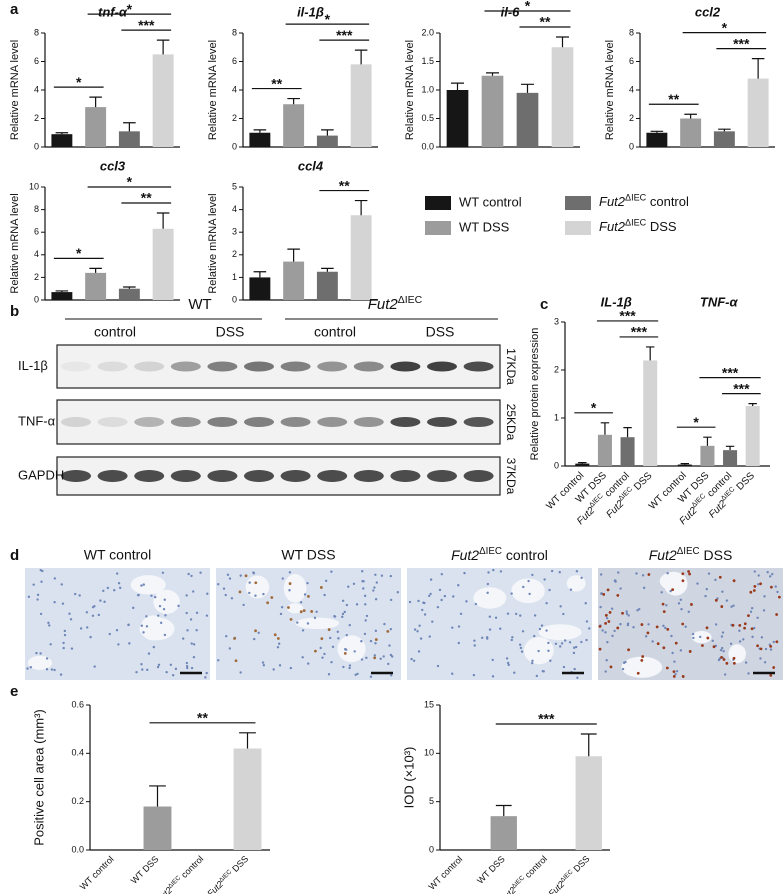 Image resolution: width=784 pixels, height=894 pixels. I want to click on y-tick-label: 5, so click(431, 801).